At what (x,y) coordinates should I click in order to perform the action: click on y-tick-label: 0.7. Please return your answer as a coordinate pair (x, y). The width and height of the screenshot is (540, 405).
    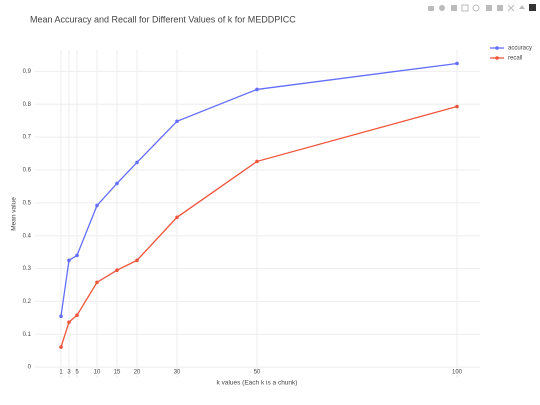
    Looking at the image, I should click on (27, 138).